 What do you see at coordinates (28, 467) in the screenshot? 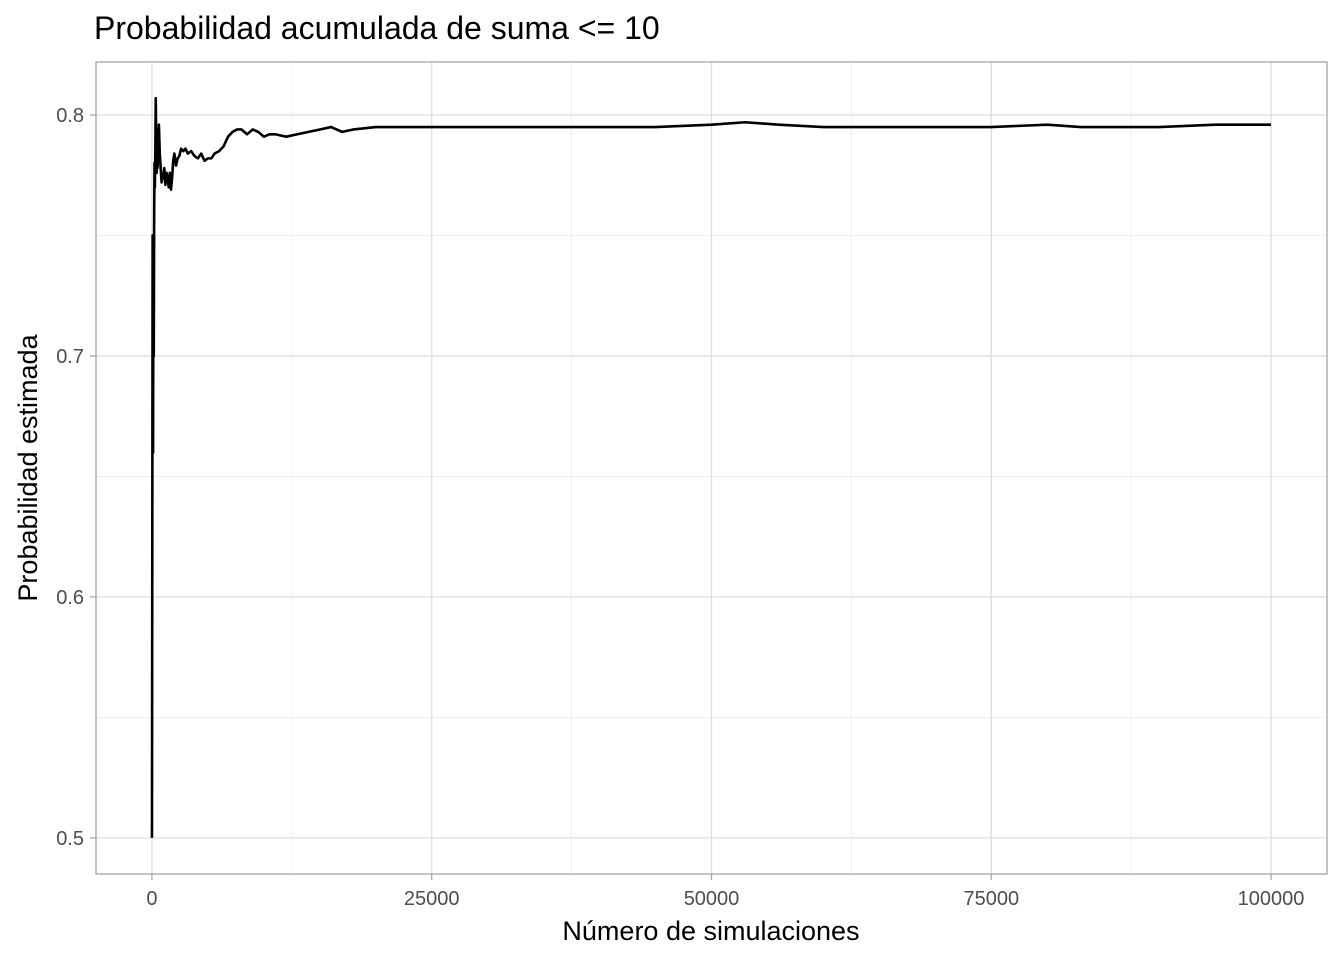
I see `y-axis-title: Probabilidad estimada` at bounding box center [28, 467].